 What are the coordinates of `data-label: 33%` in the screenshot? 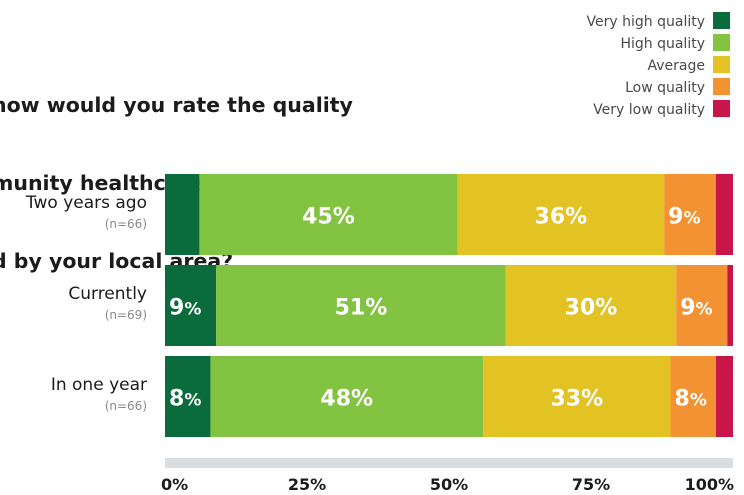 It's located at (576, 399).